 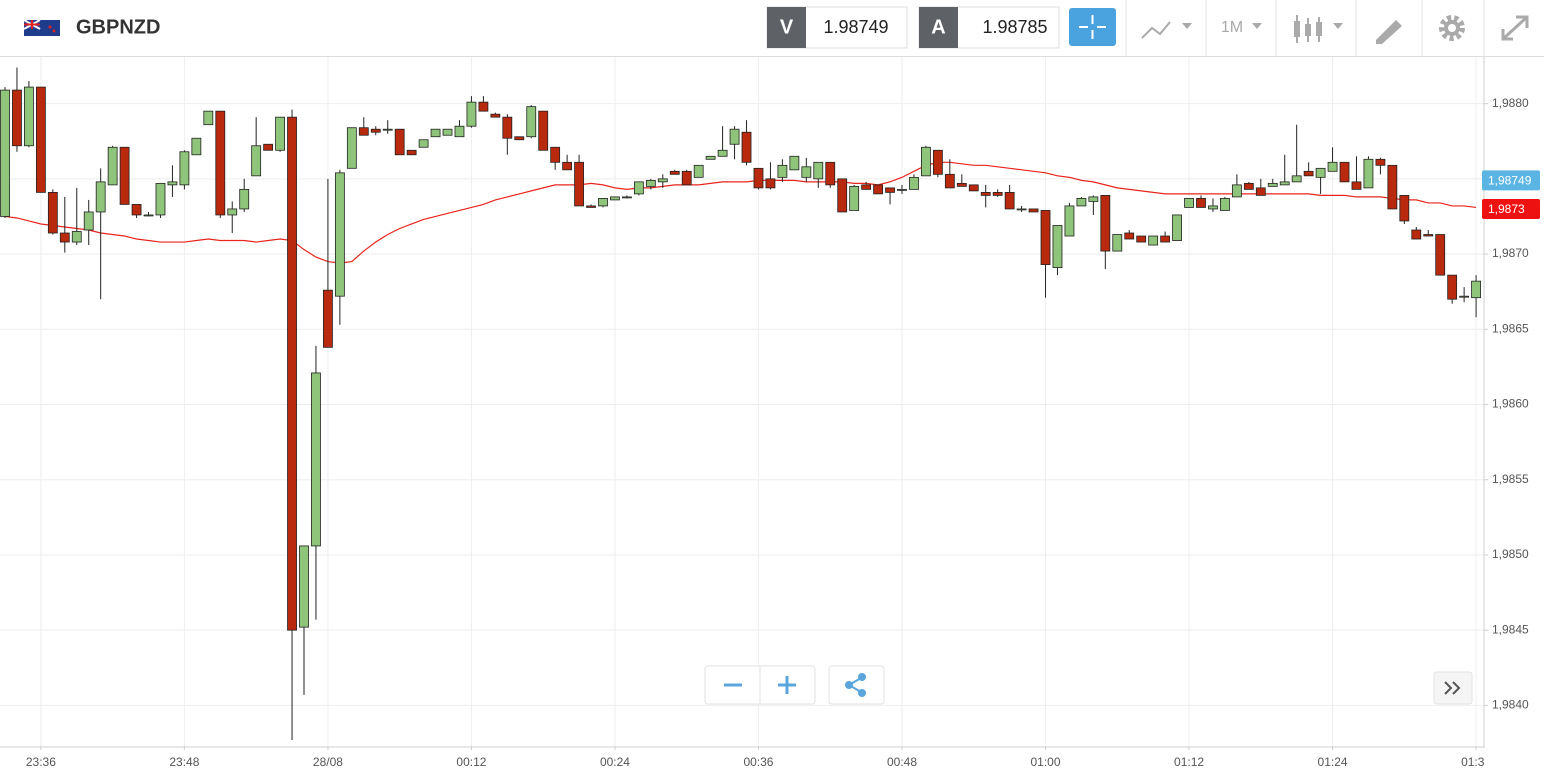 What do you see at coordinates (1510, 328) in the screenshot?
I see `y-tick-label: 1,9865` at bounding box center [1510, 328].